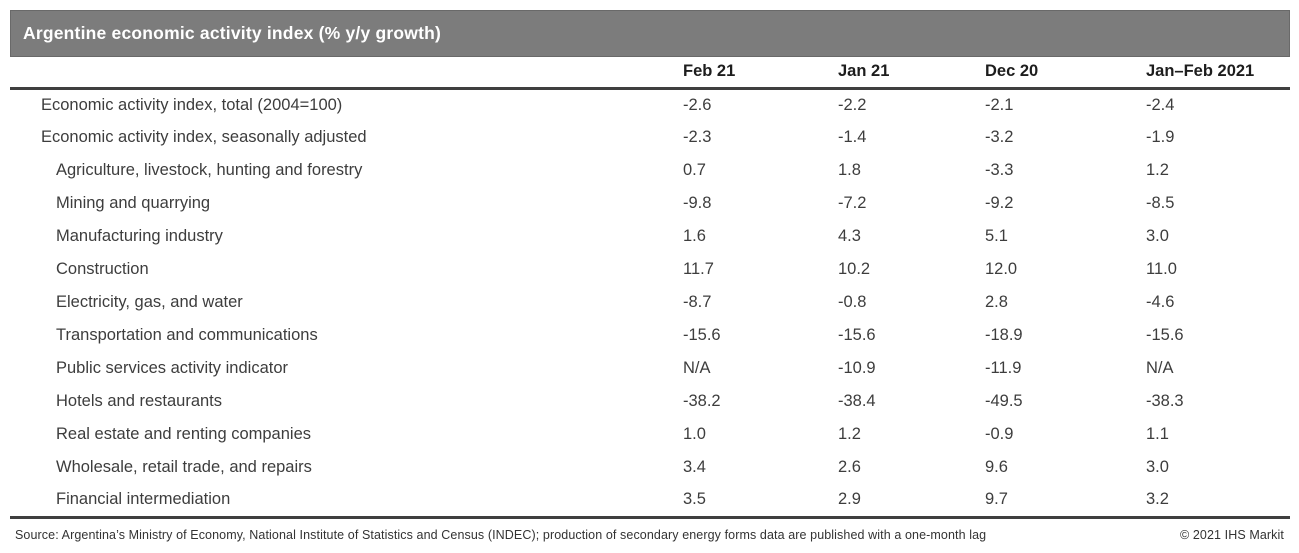 This screenshot has height=553, width=1299. What do you see at coordinates (1157, 434) in the screenshot?
I see `cell-value: 1.1` at bounding box center [1157, 434].